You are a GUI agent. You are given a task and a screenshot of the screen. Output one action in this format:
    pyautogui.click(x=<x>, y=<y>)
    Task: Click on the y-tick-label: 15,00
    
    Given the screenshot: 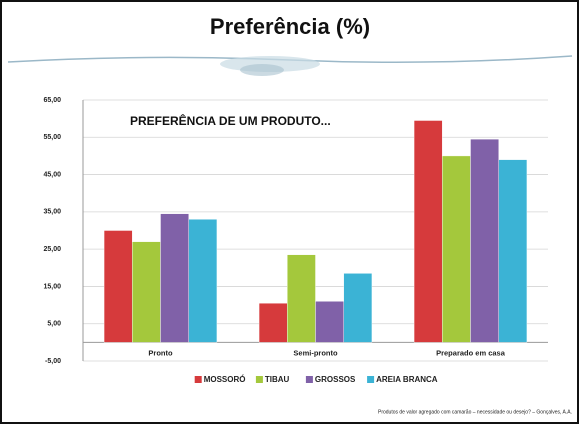 What is the action you would take?
    pyautogui.click(x=52, y=286)
    